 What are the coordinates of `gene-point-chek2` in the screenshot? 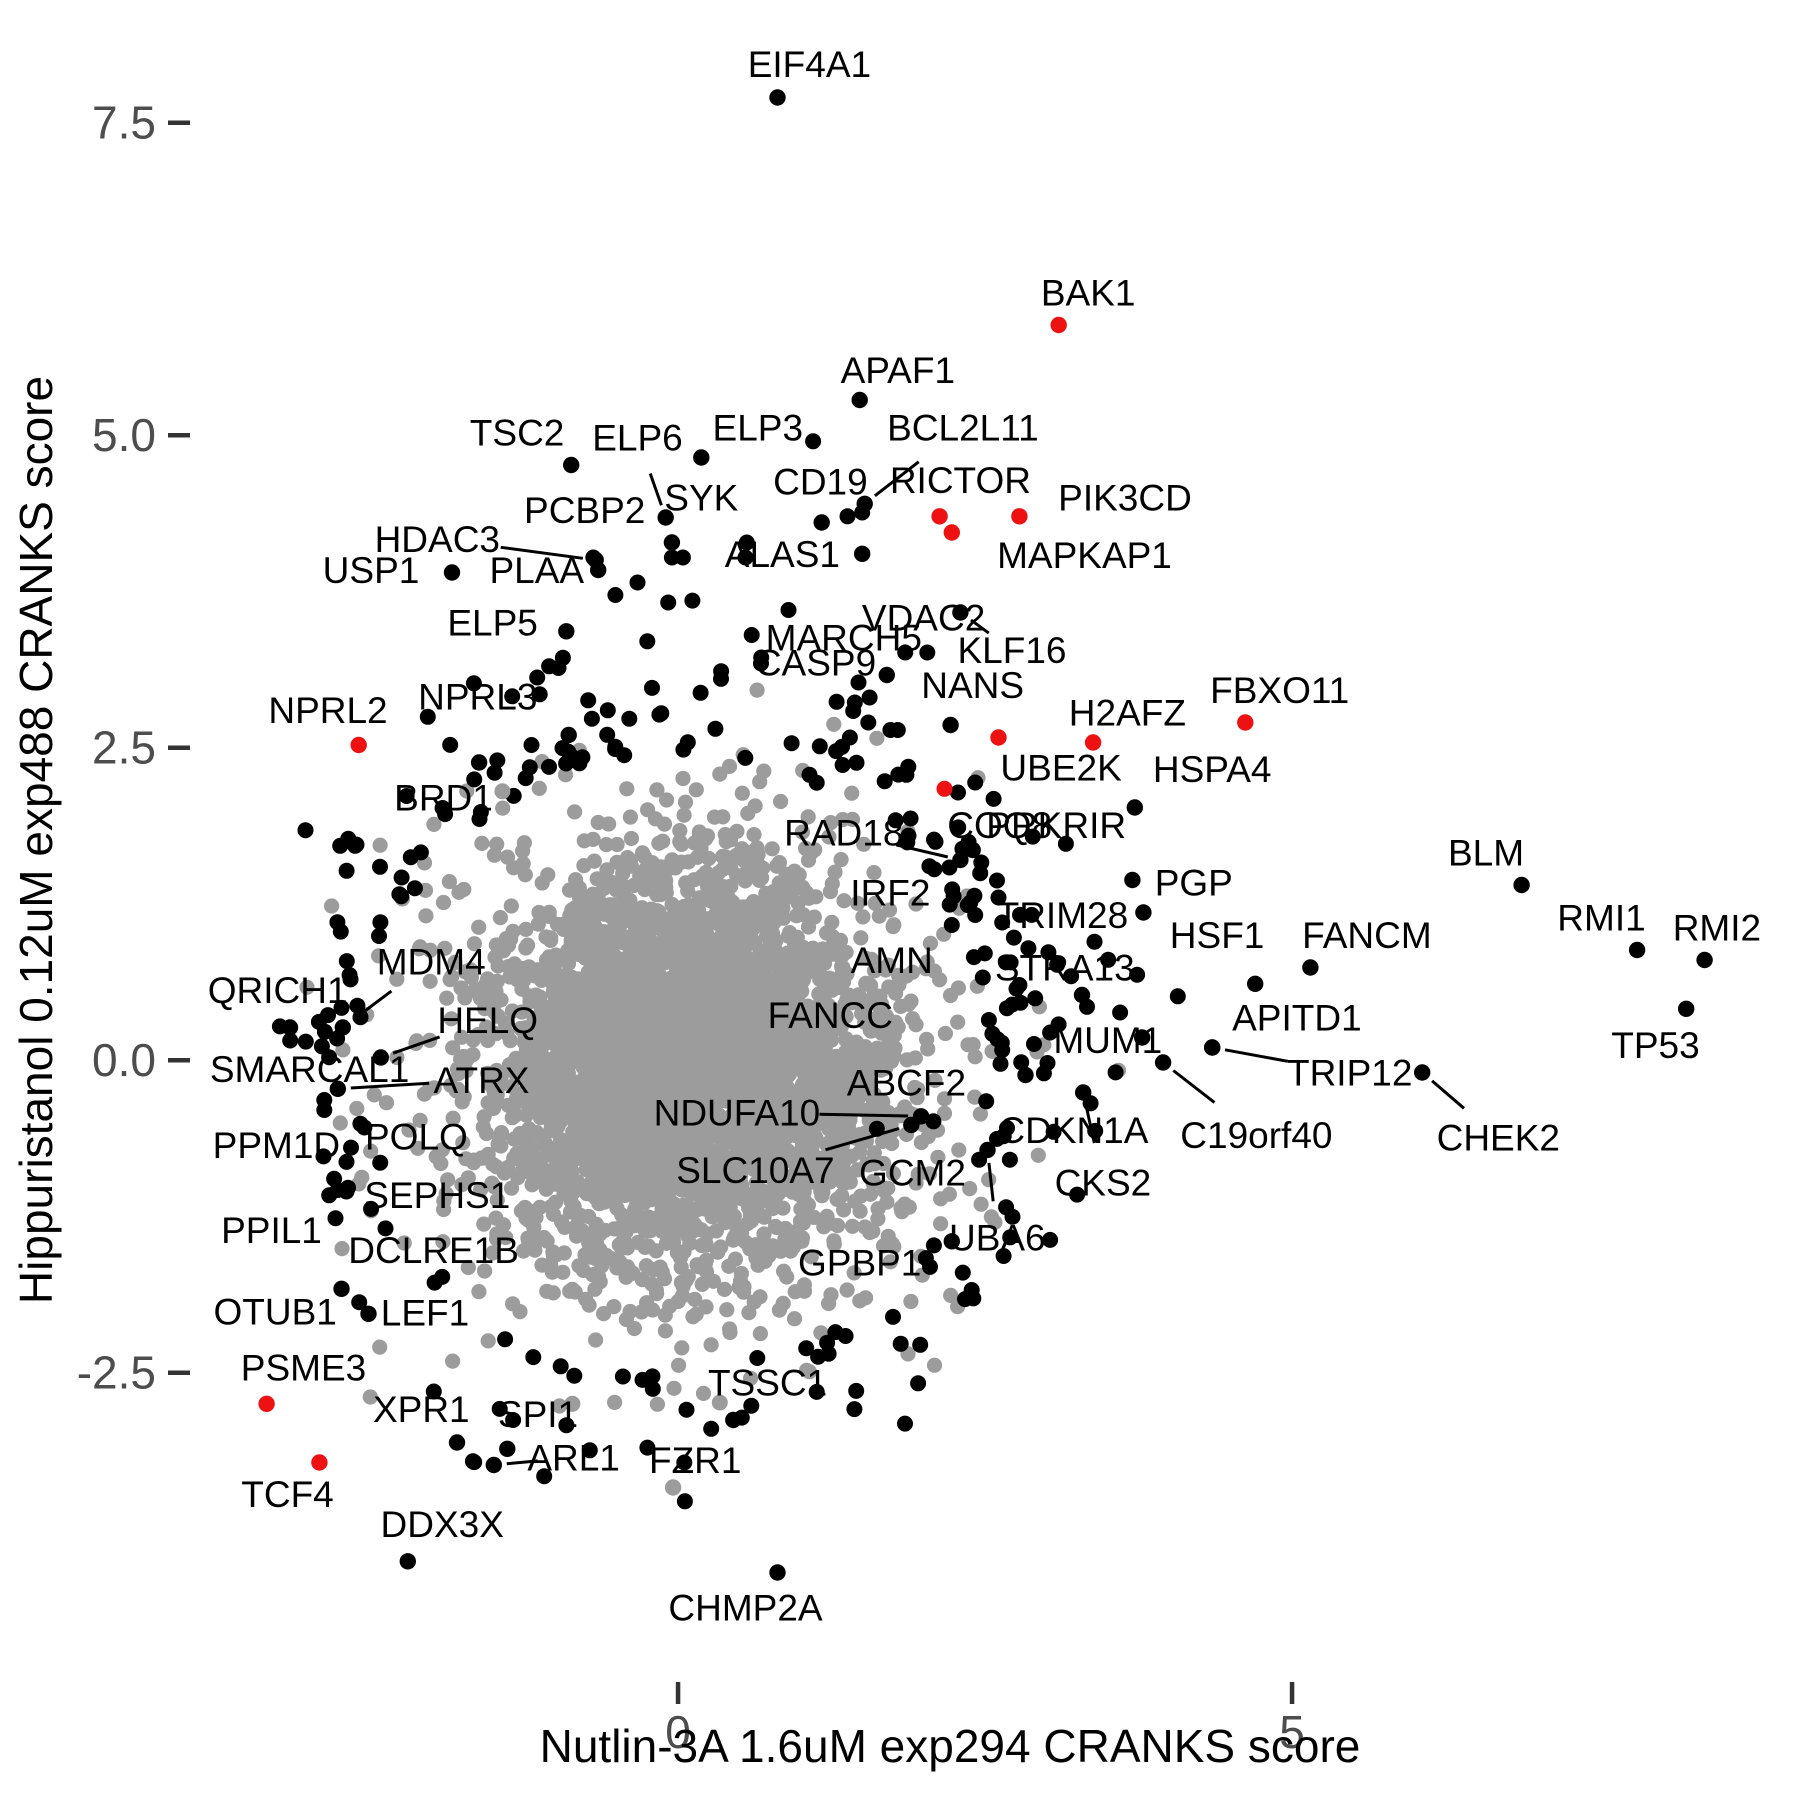 It's located at (1422, 1072).